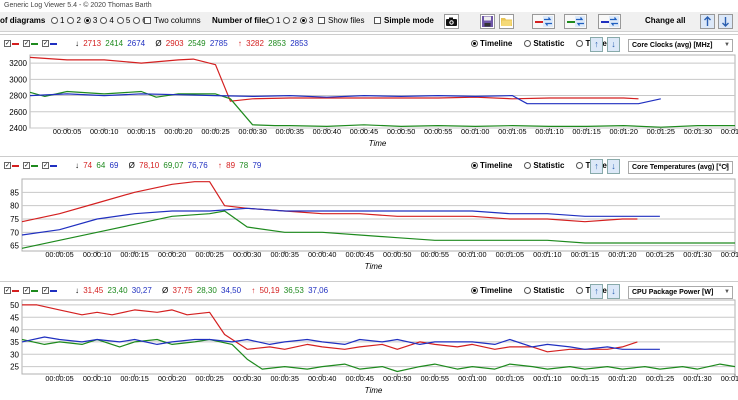 The height and width of the screenshot is (400, 738). What do you see at coordinates (128, 20) in the screenshot?
I see `diagram-radio-5-label: 5` at bounding box center [128, 20].